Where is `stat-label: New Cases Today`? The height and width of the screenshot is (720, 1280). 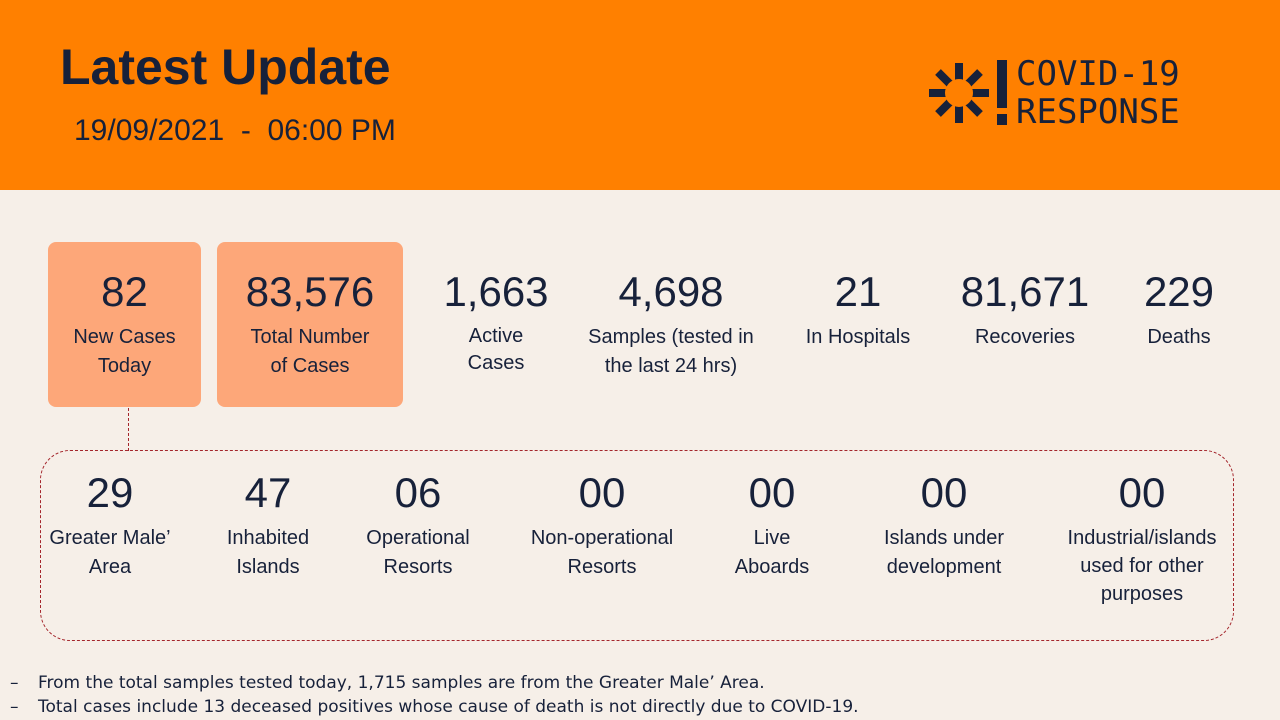
stat-label: New Cases Today is located at coordinates (124, 351).